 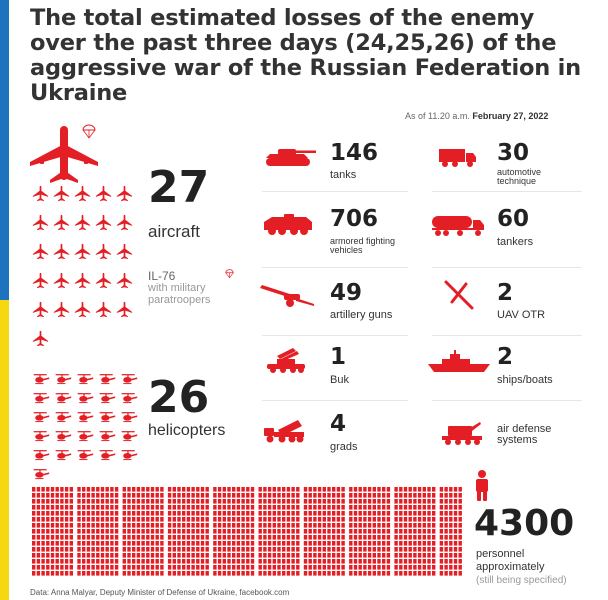 What do you see at coordinates (482, 485) in the screenshot?
I see `person-icon` at bounding box center [482, 485].